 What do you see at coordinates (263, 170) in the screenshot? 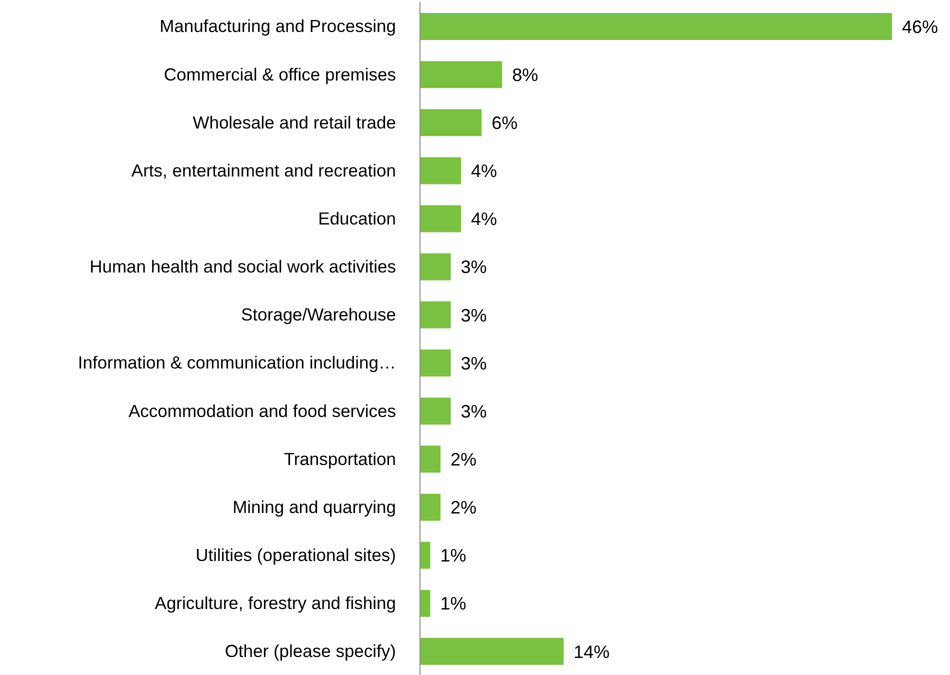
I see `y-tick-label: Arts, entertainment and recreation` at bounding box center [263, 170].